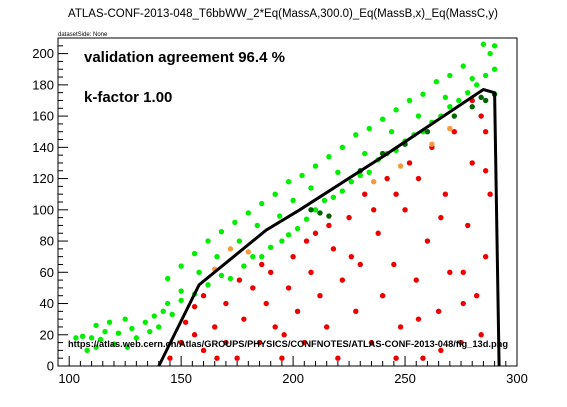 The height and width of the screenshot is (407, 567). What do you see at coordinates (43, 209) in the screenshot?
I see `y-tick-label: 100` at bounding box center [43, 209].